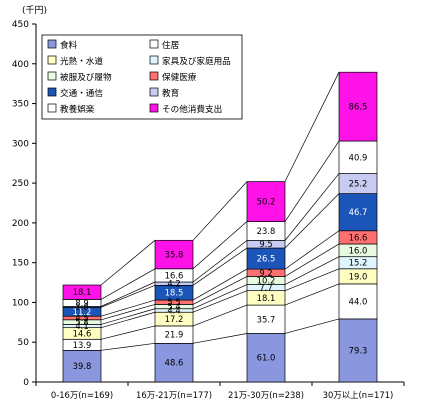  I want to click on data-label: 40.9, so click(358, 157).